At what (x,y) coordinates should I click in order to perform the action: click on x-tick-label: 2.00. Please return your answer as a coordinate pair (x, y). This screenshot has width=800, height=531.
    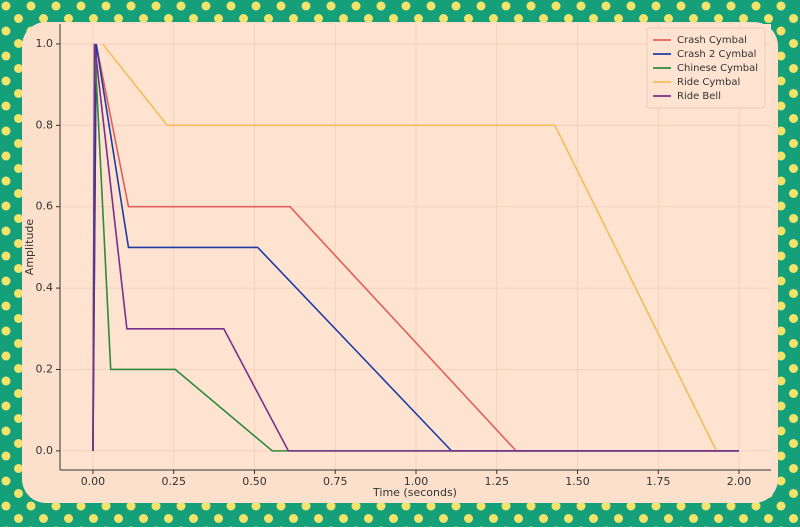
    Looking at the image, I should click on (739, 481).